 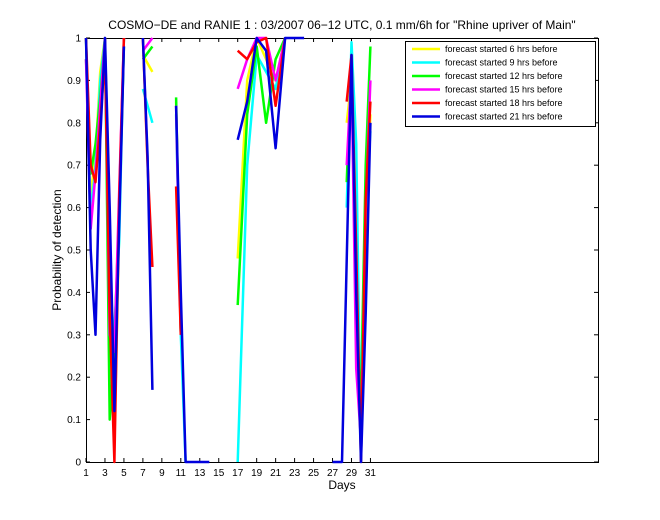 I want to click on x-tick-label: 11, so click(x=181, y=473).